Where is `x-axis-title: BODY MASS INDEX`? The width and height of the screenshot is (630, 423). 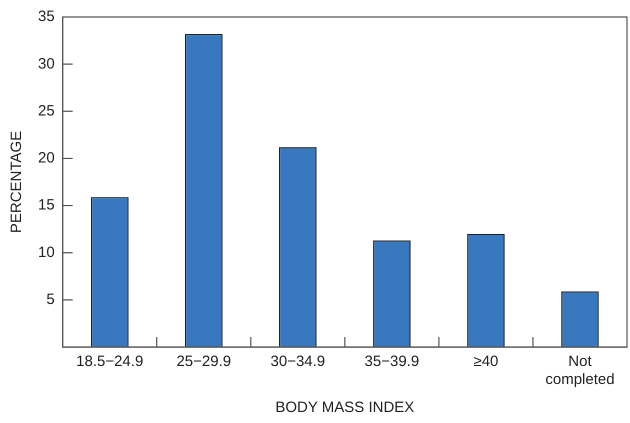 x-axis-title: BODY MASS INDEX is located at coordinates (344, 407).